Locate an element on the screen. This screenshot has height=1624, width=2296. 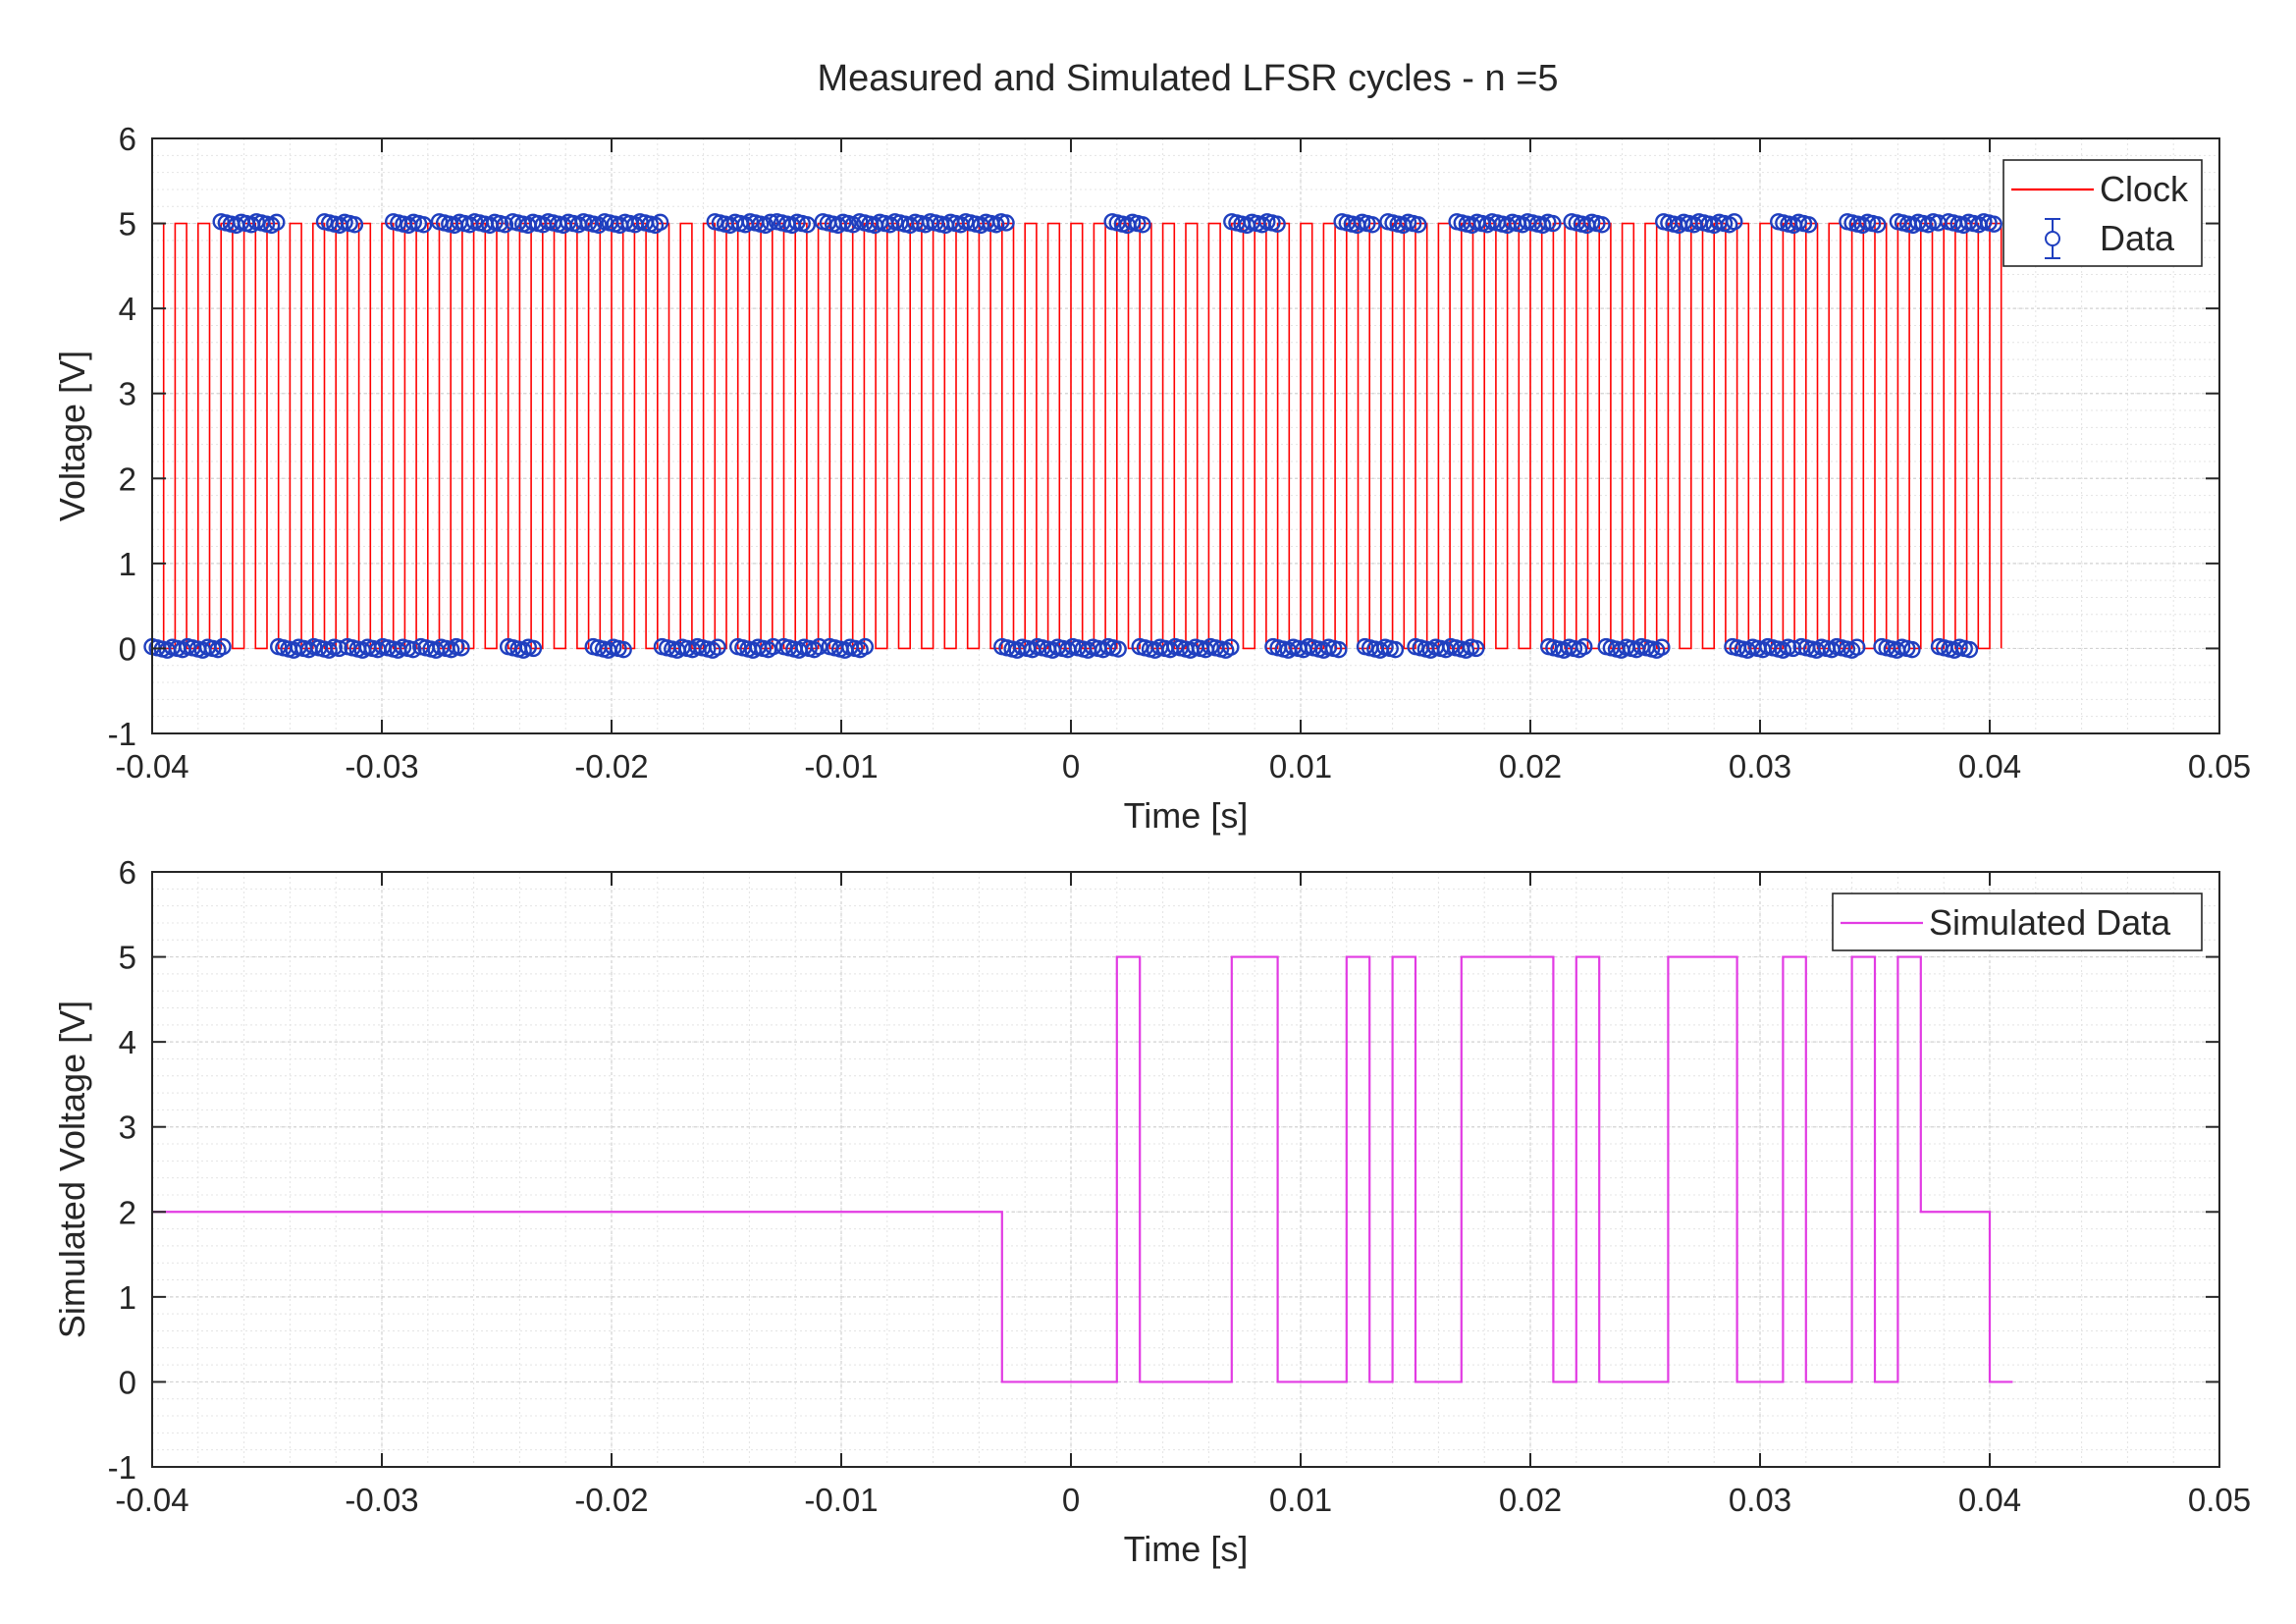
y-axis-label: Simulated Voltage [V] is located at coordinates (72, 1169).